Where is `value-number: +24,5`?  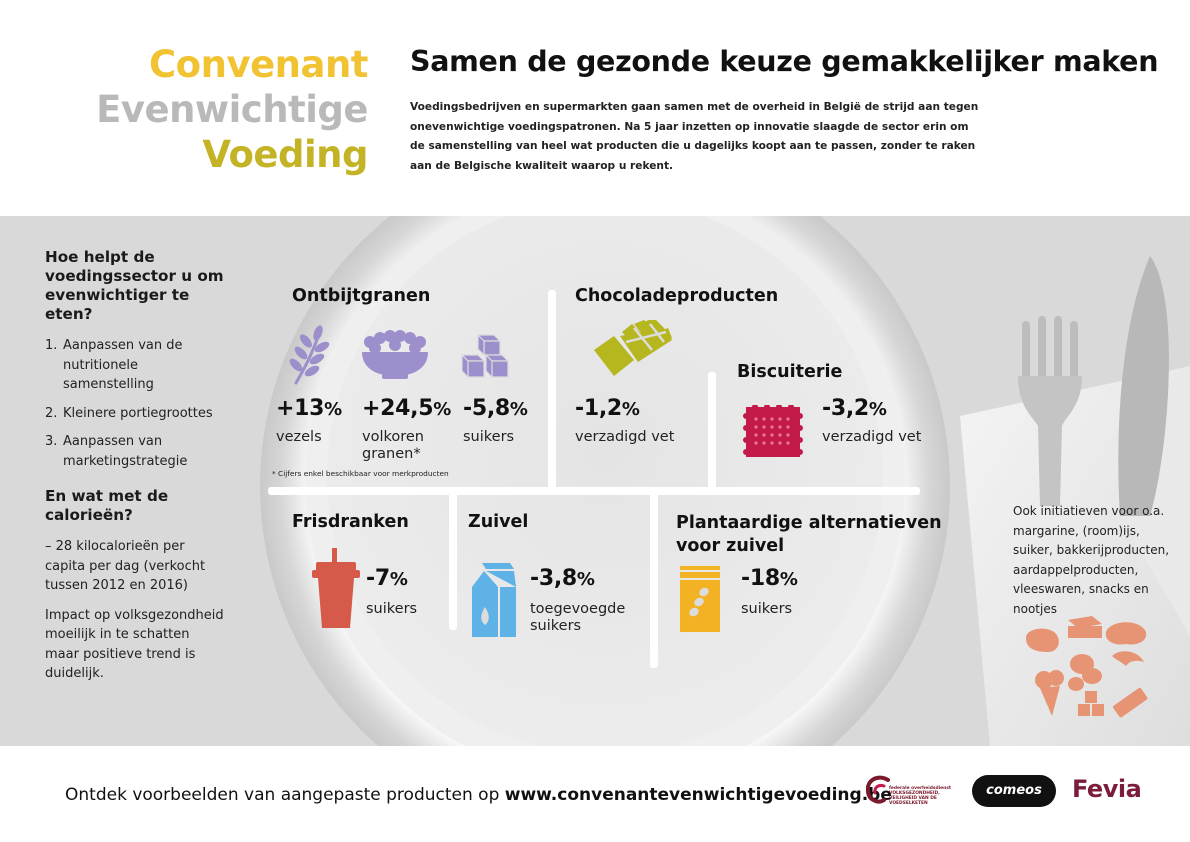
value-number: +24,5 is located at coordinates (398, 408).